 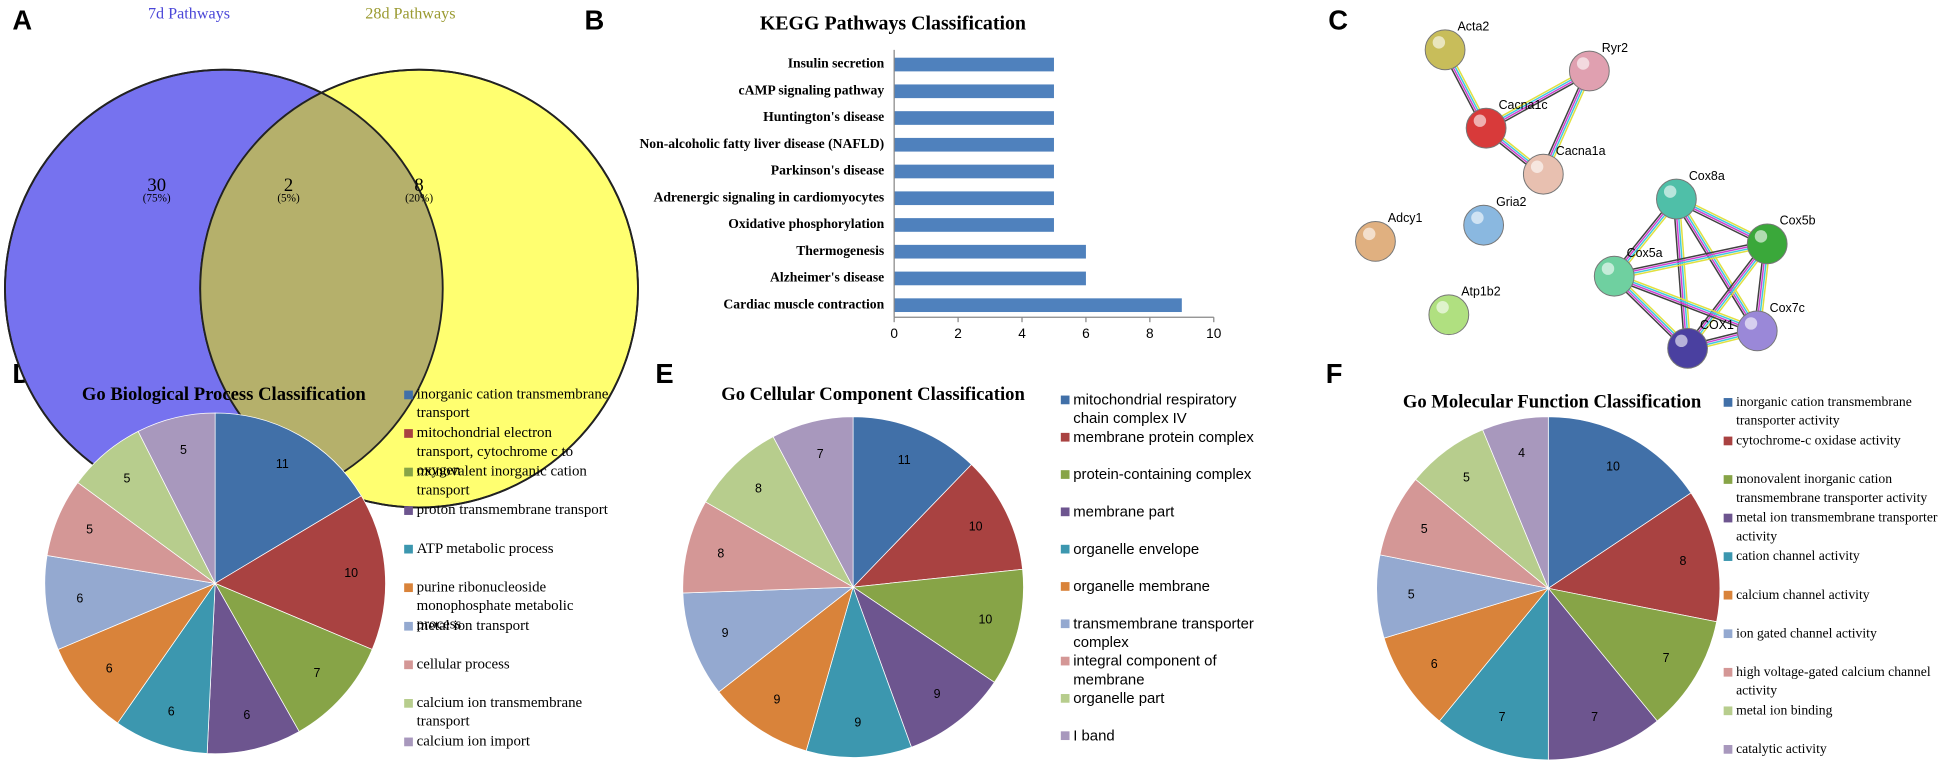 I want to click on legend-label: membrane protein complex, so click(x=1163, y=437).